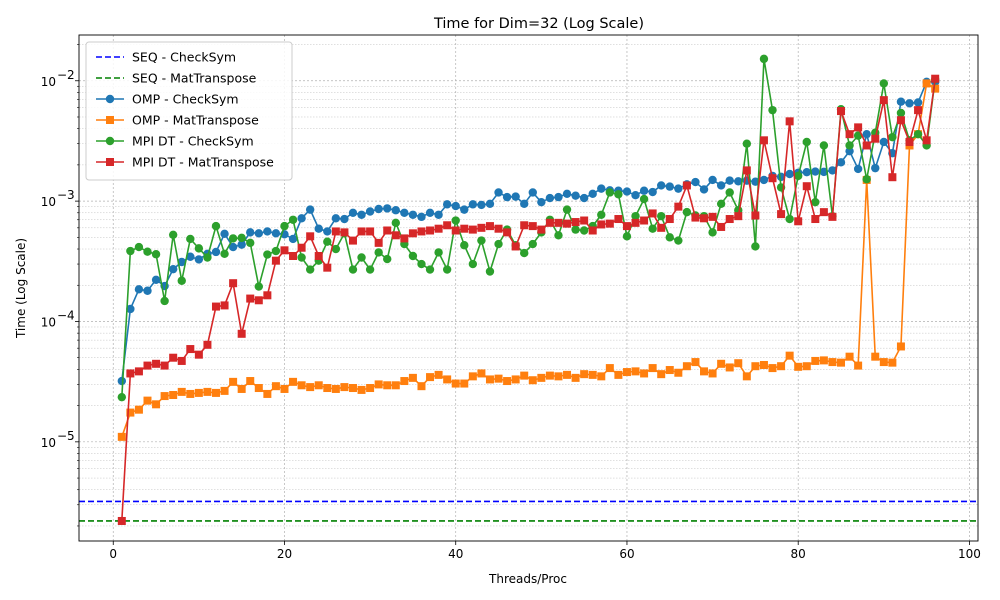 The height and width of the screenshot is (600, 1000). What do you see at coordinates (60, 285) in the screenshot?
I see `y-axis: 10−510−410−310−2` at bounding box center [60, 285].